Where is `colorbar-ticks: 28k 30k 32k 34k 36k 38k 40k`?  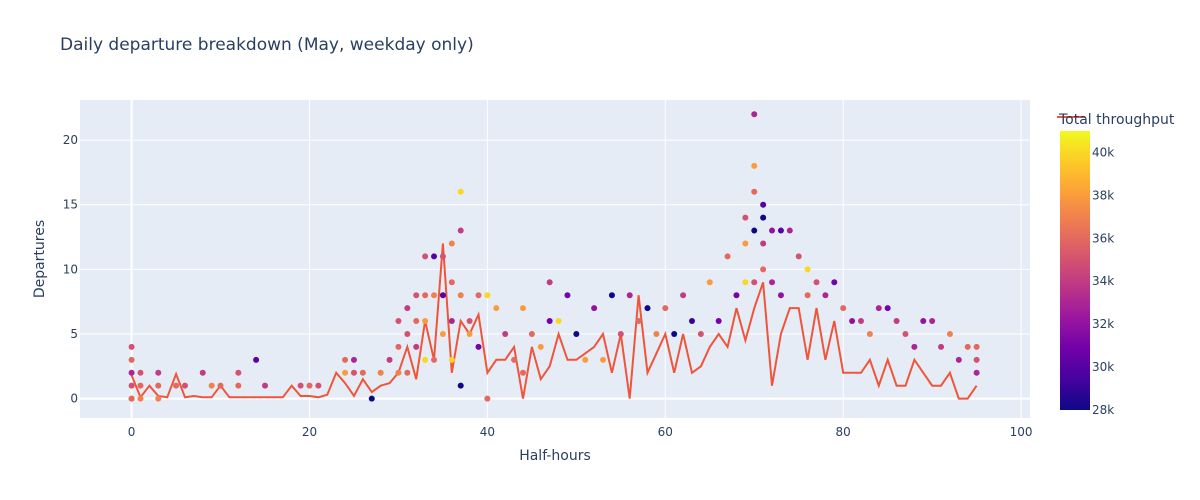
colorbar-ticks: 28k 30k 32k 34k 36k 38k 40k is located at coordinates (1103, 281).